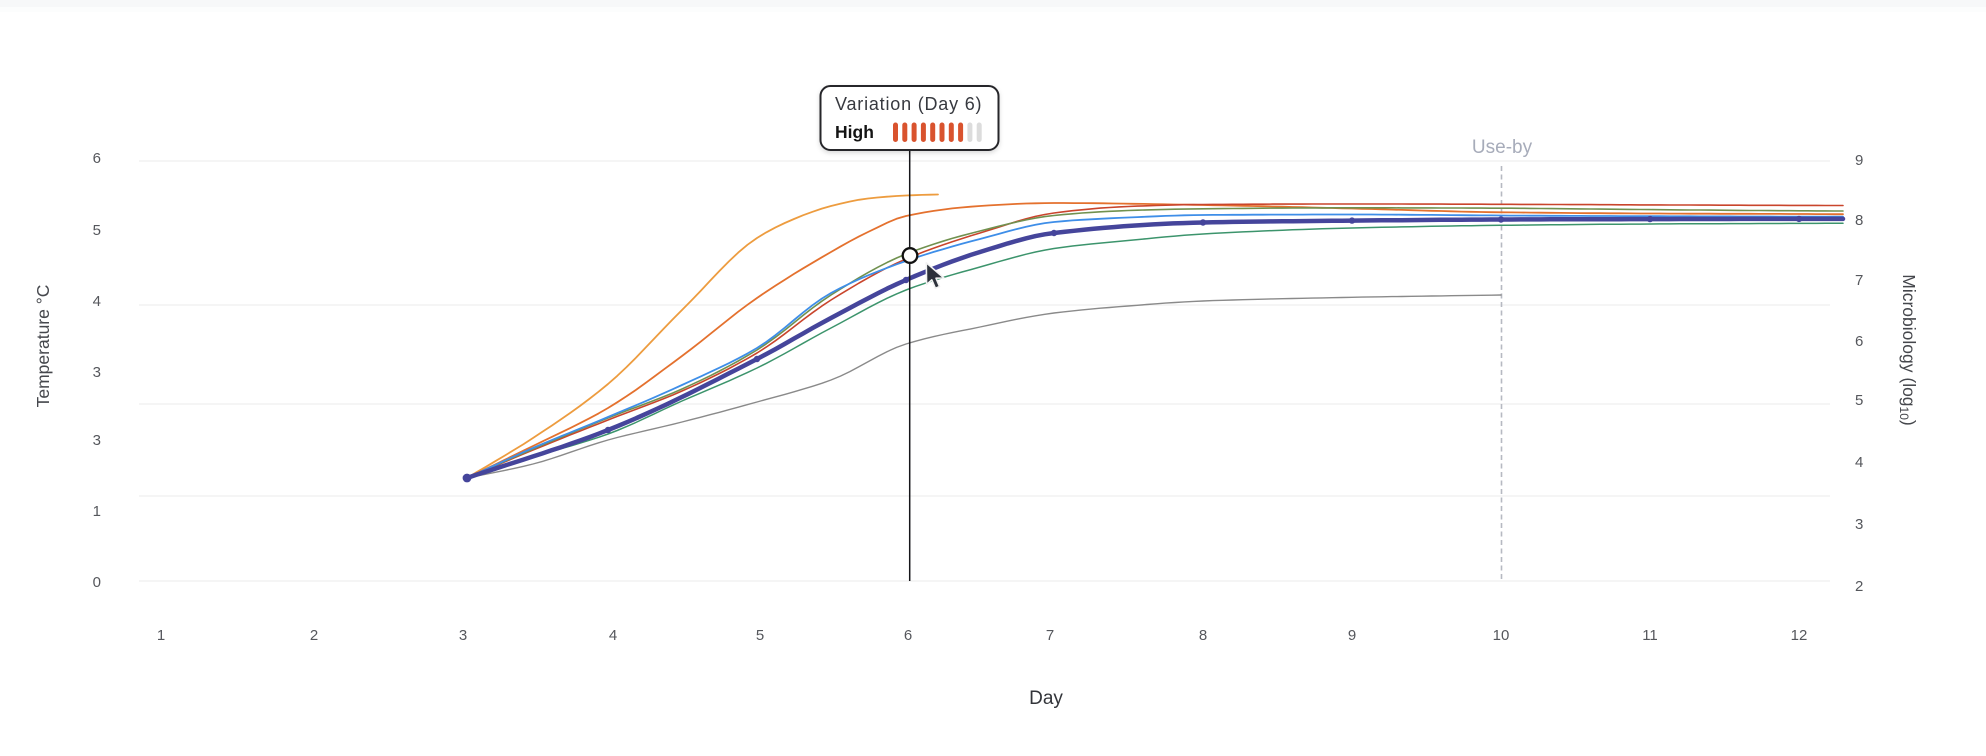  What do you see at coordinates (908, 104) in the screenshot?
I see `svg-text: Variation (Day 6)` at bounding box center [908, 104].